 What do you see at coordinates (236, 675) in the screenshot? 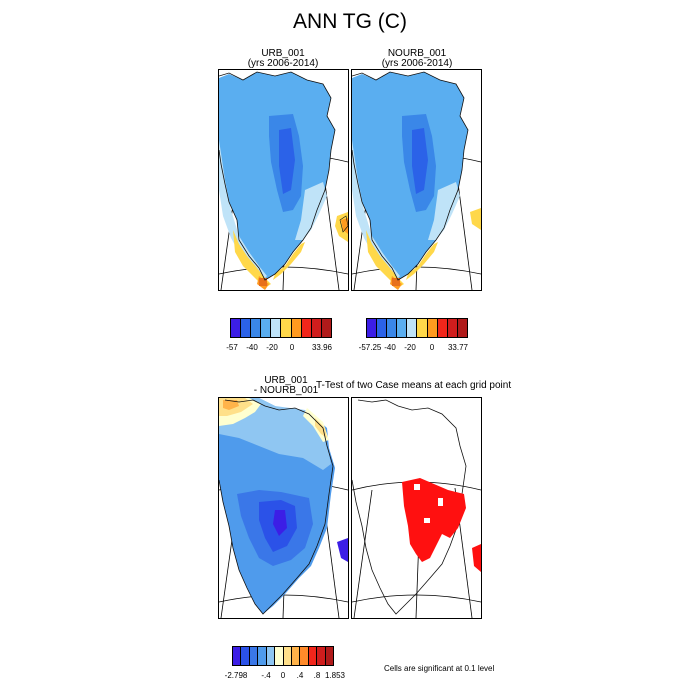
I see `diff-tick: -2.798` at bounding box center [236, 675].